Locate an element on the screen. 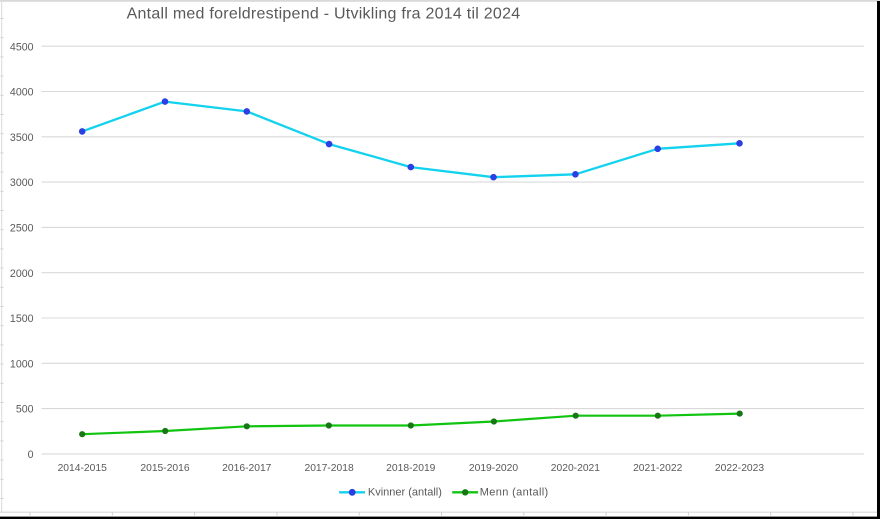  svg-text: 2018-2019 is located at coordinates (411, 468).